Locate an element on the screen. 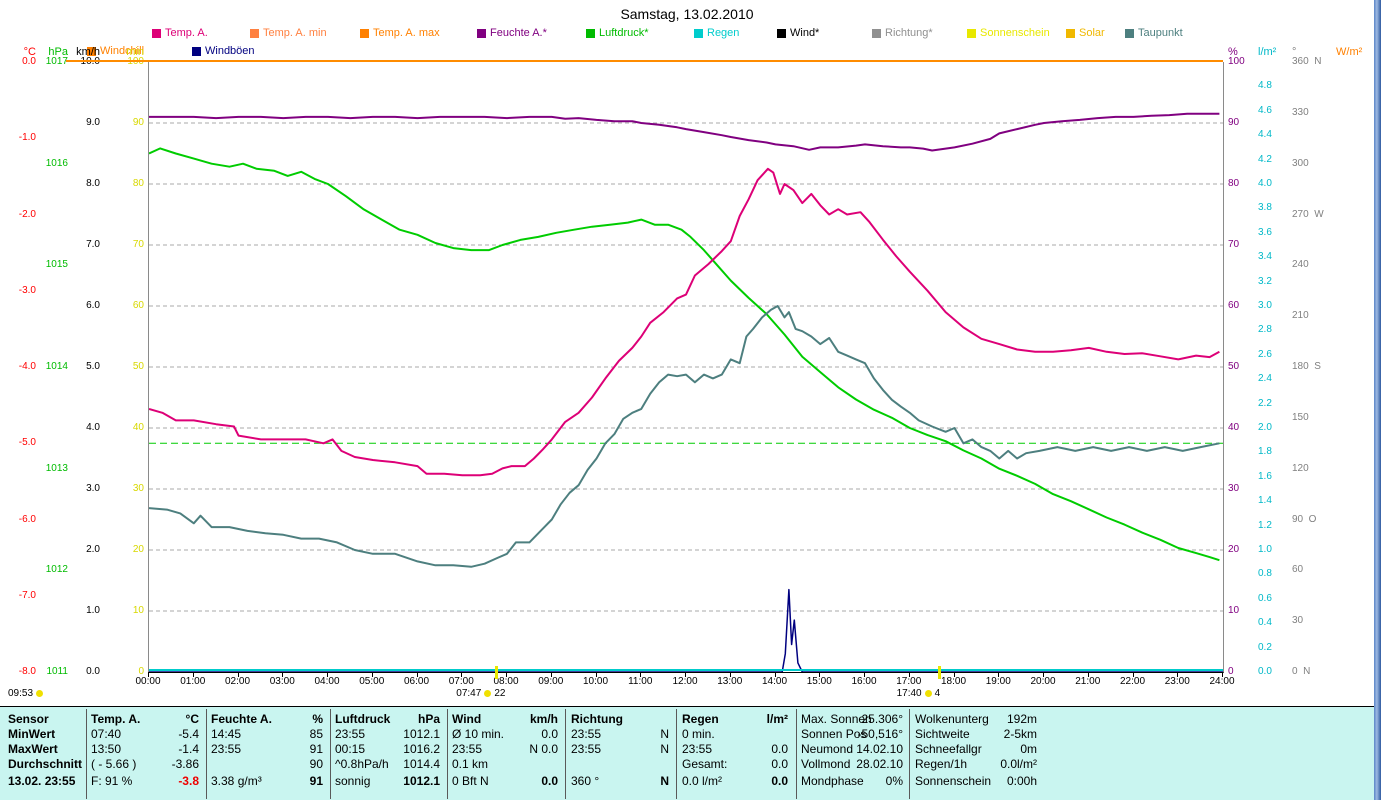  tick-label: 300 is located at coordinates (1300, 163).